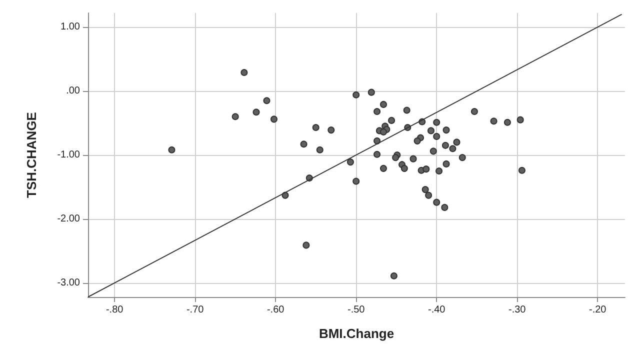 The height and width of the screenshot is (353, 641). What do you see at coordinates (115, 310) in the screenshot?
I see `x-tick-label: -.80` at bounding box center [115, 310].